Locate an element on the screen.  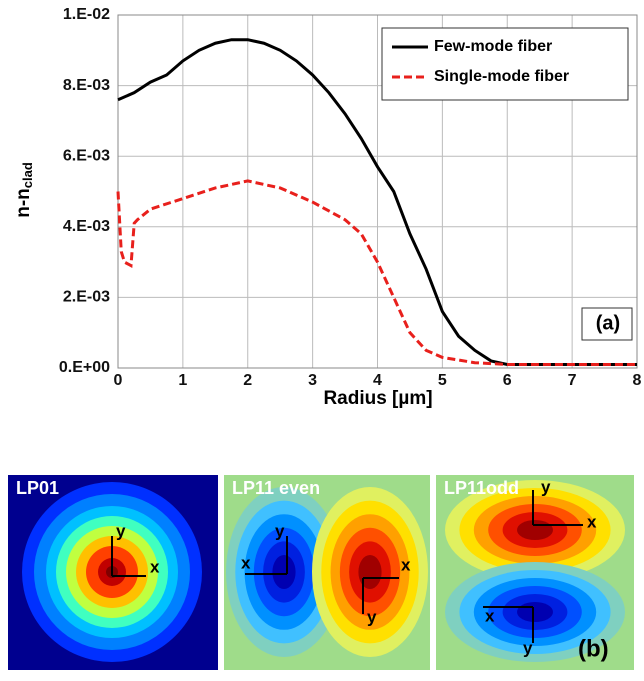
x-tick-label: 8 is located at coordinates (637, 380).